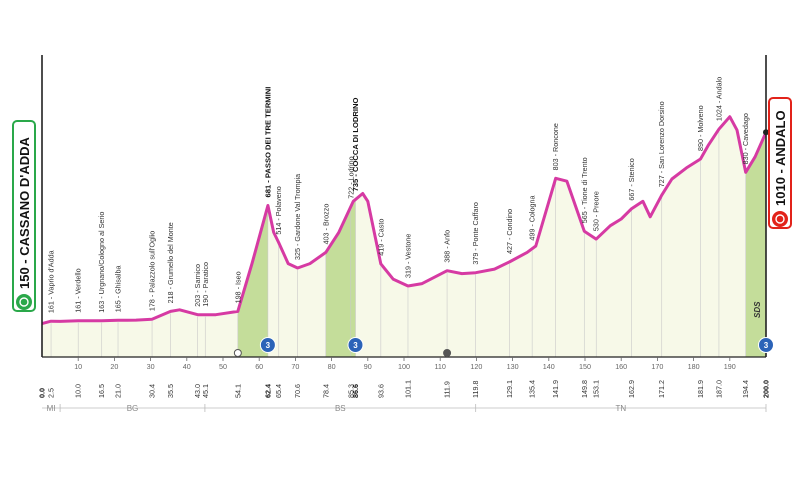  I want to click on tick-label-30: 30, so click(151, 366).